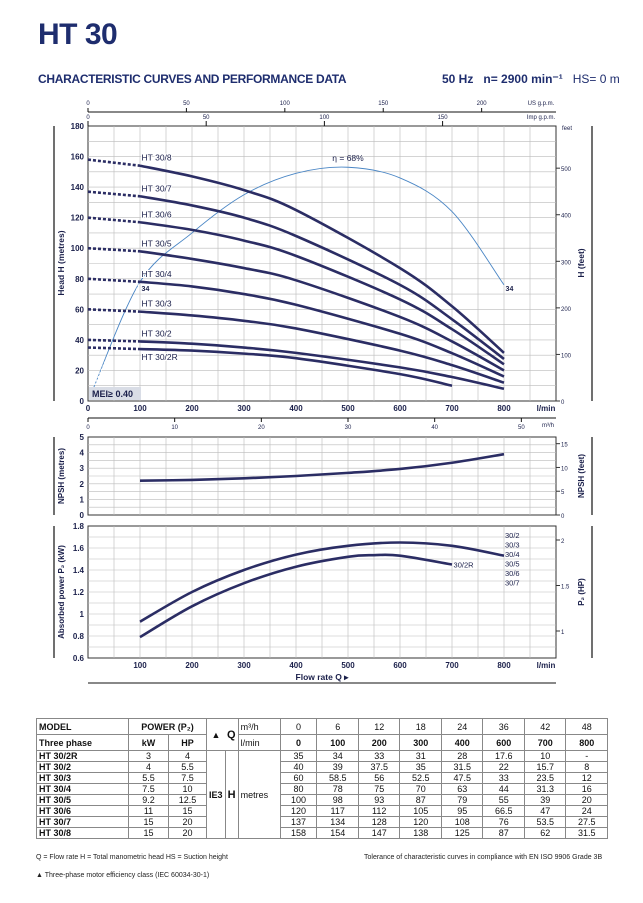 This screenshot has height=903, width=643. I want to click on kw: 7.5, so click(148, 789).